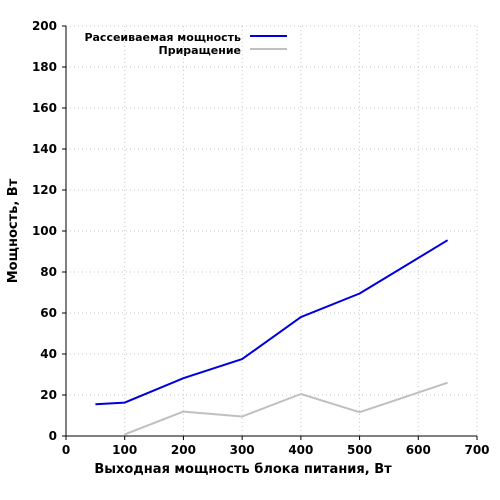 This screenshot has width=500, height=500. What do you see at coordinates (44, 149) in the screenshot?
I see `y-tick-label: 140` at bounding box center [44, 149].